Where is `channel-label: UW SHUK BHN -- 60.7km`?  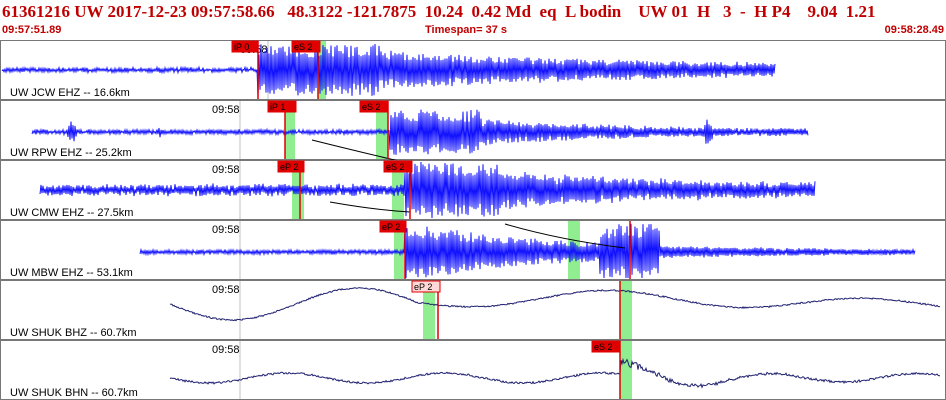
channel-label: UW SHUK BHN -- 60.7km is located at coordinates (74, 393).